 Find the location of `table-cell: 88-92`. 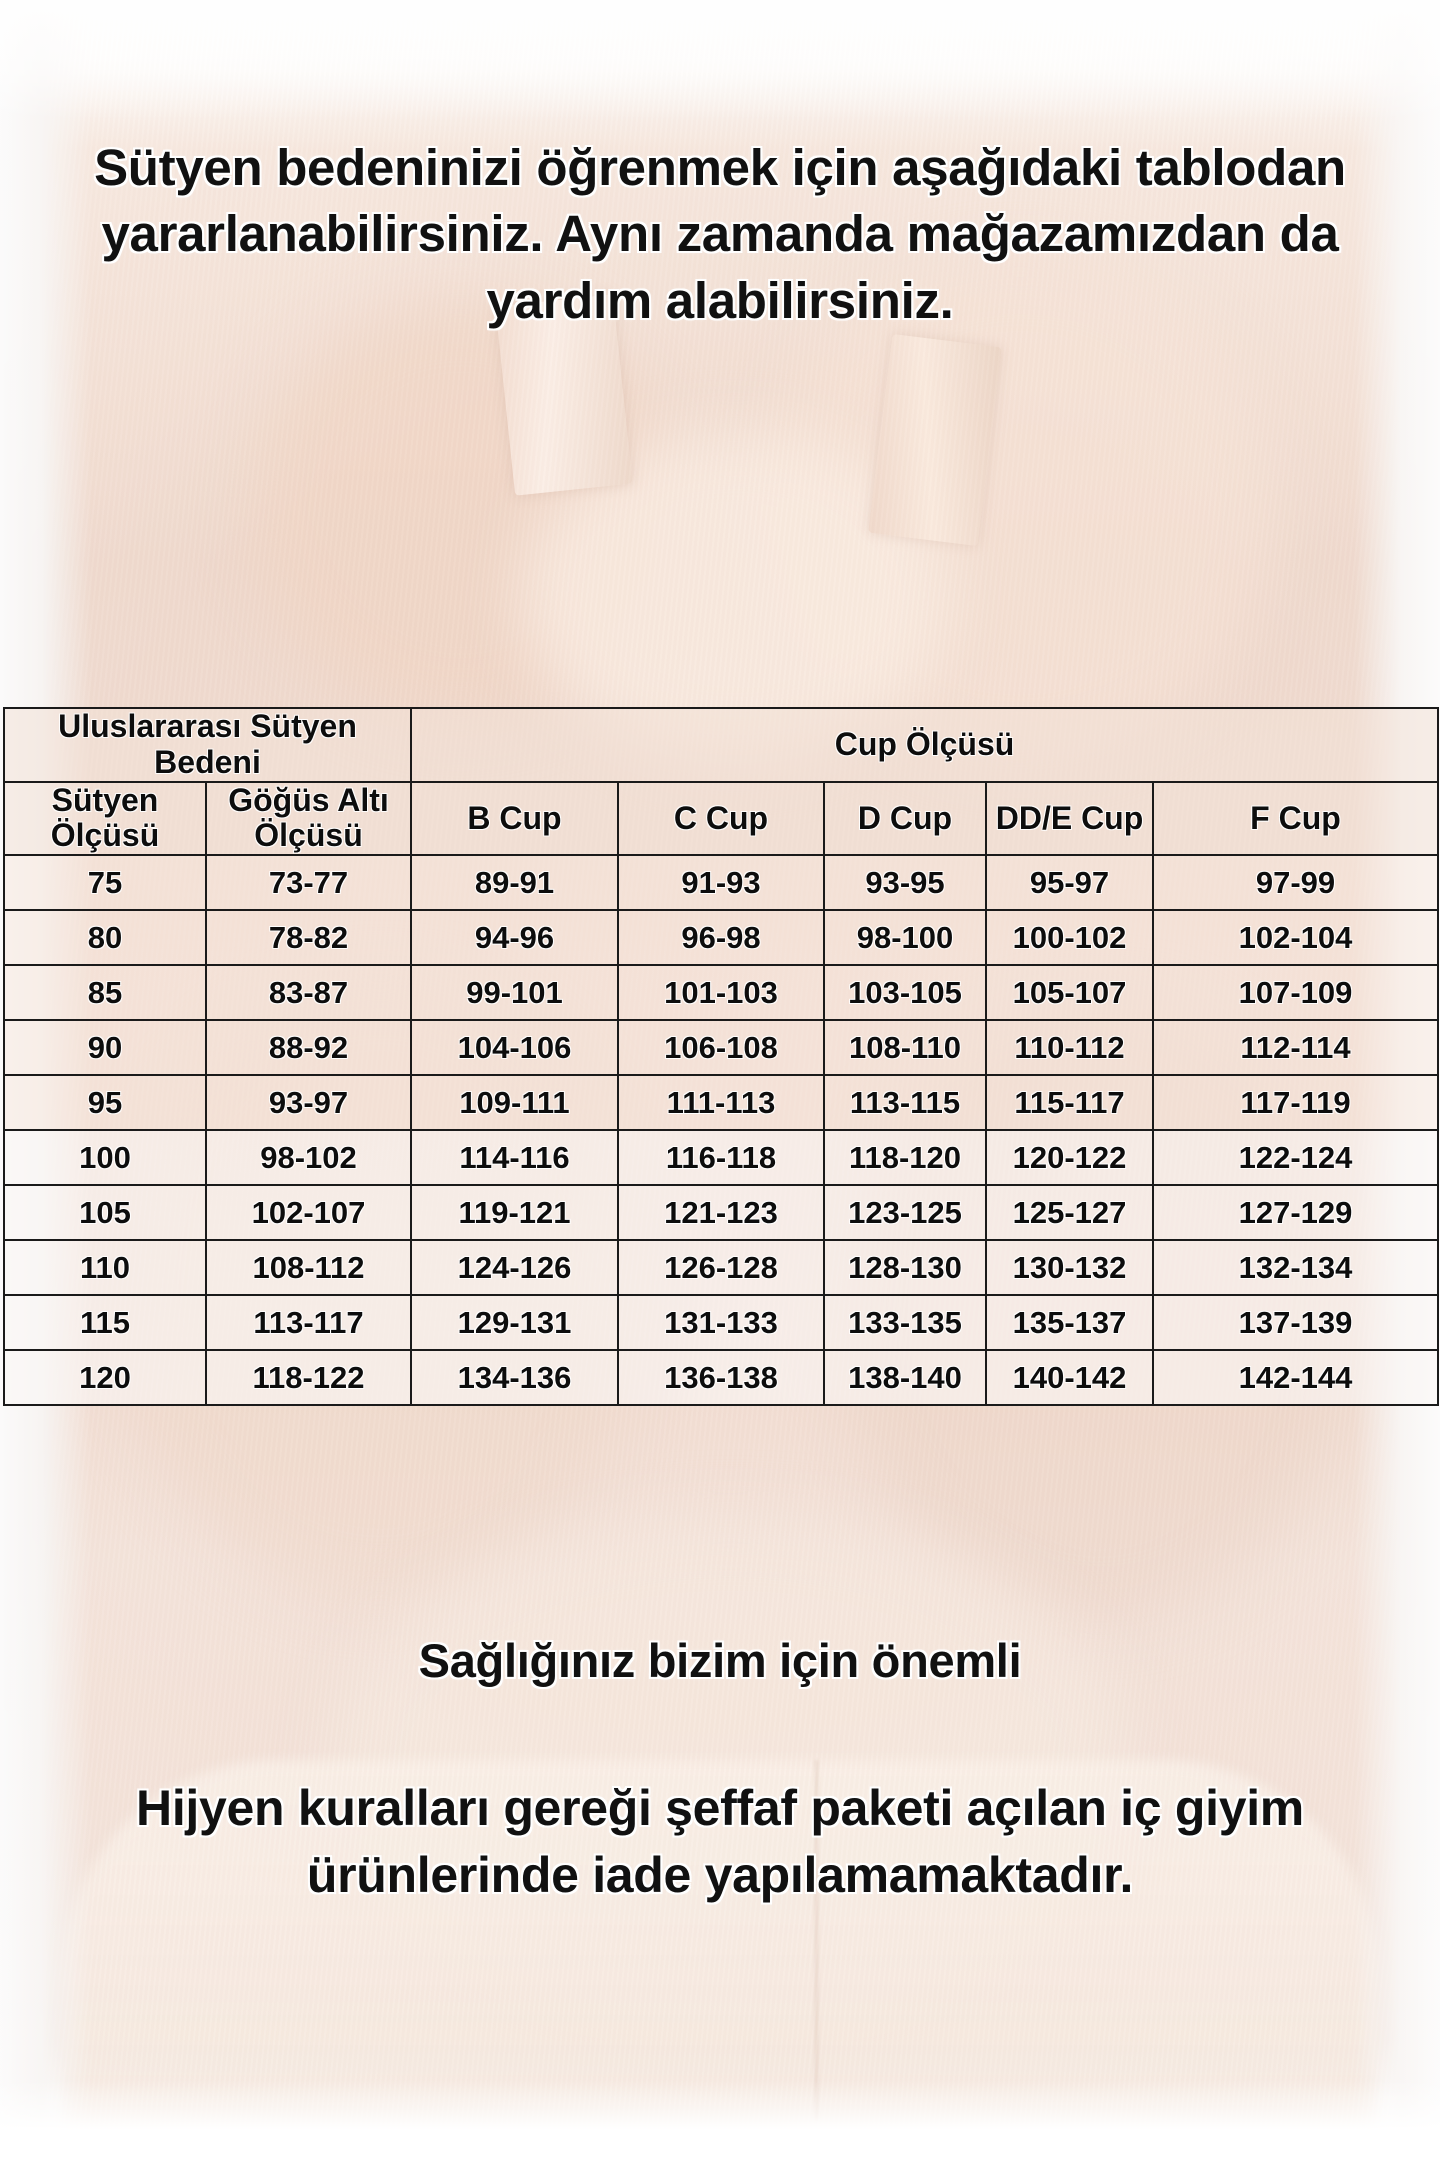

table-cell: 88-92 is located at coordinates (308, 1048).